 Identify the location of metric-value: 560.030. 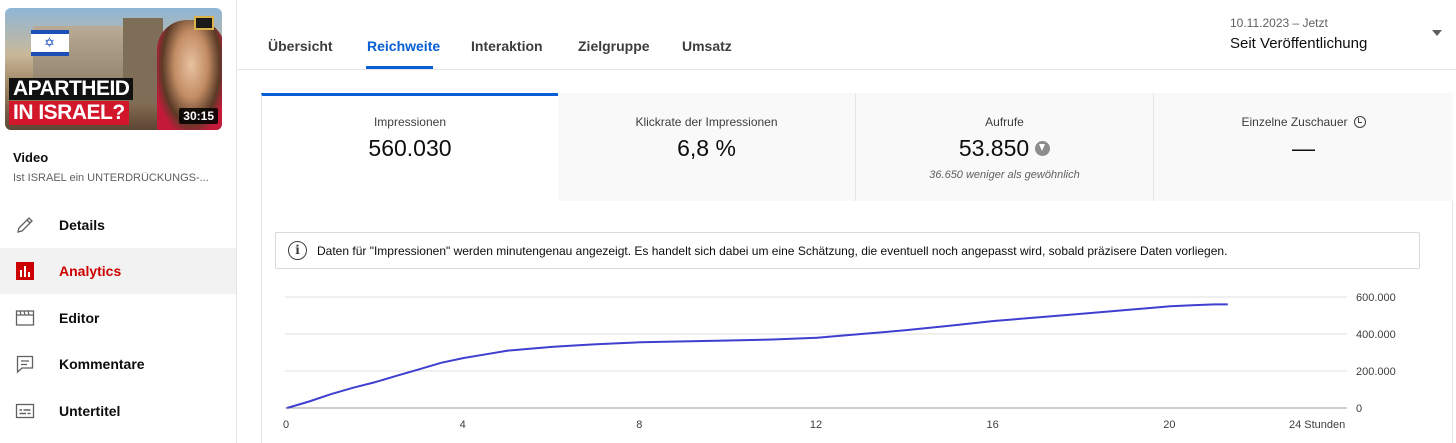
(410, 148).